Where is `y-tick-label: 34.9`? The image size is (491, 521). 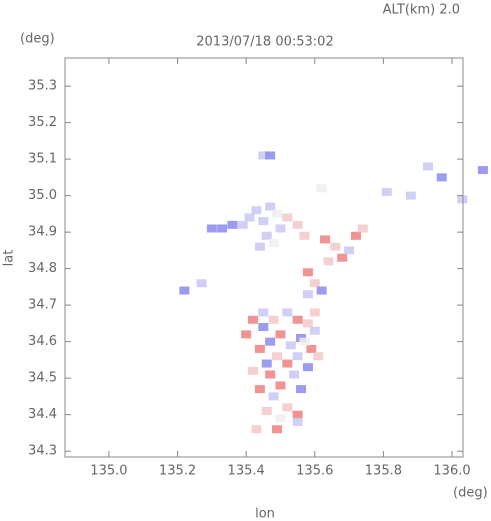 y-tick-label: 34.9 is located at coordinates (42, 232).